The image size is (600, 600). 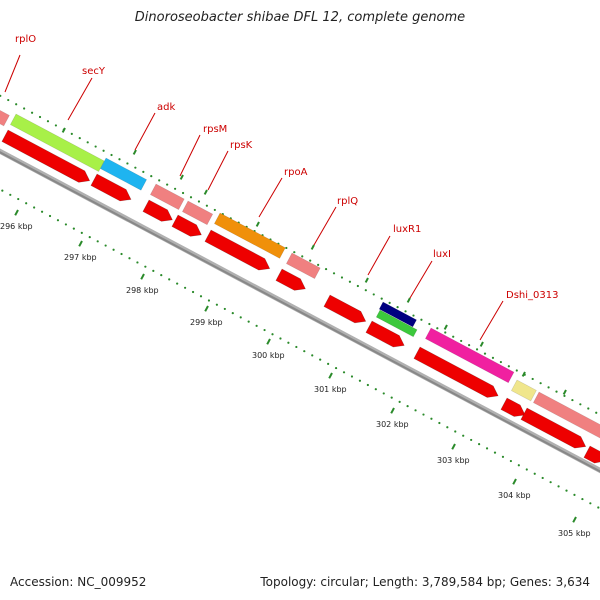 I want to click on gene-label-rpoA: rpoA, so click(x=296, y=172).